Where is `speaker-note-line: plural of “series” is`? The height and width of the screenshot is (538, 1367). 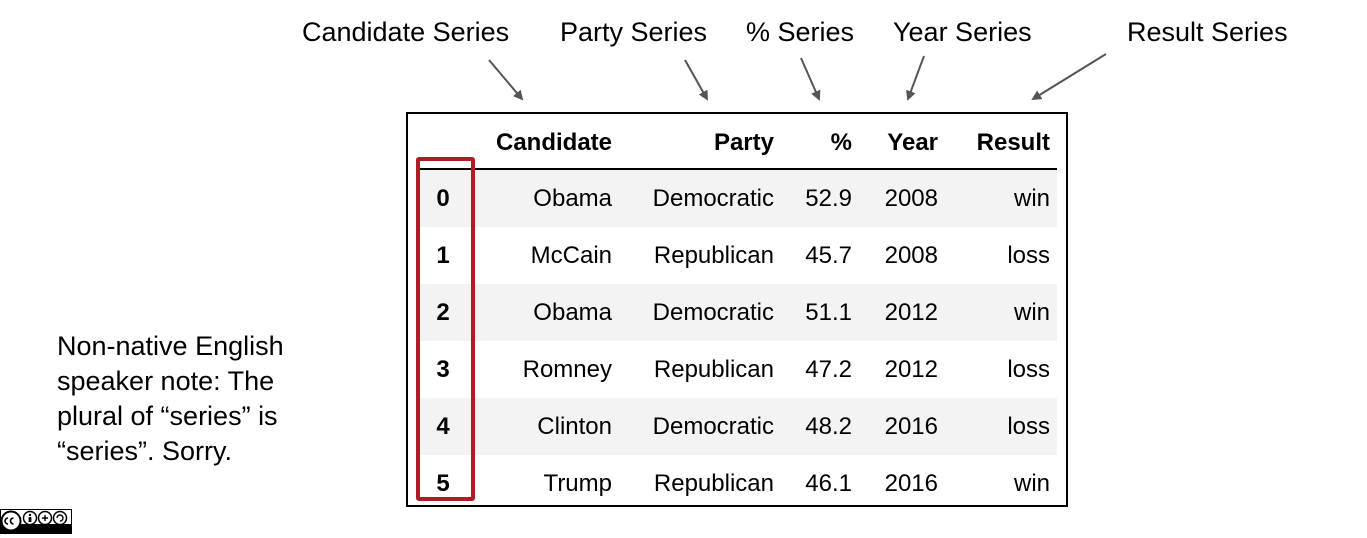
speaker-note-line: plural of “series” is is located at coordinates (167, 416).